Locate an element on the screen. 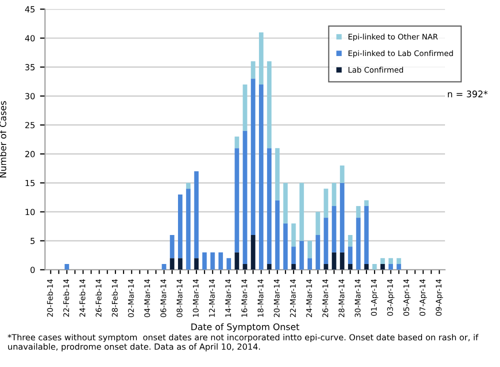 Image resolution: width=500 pixels, height=367 pixels. x-axis-title: Date of Symptom Onset is located at coordinates (245, 327).